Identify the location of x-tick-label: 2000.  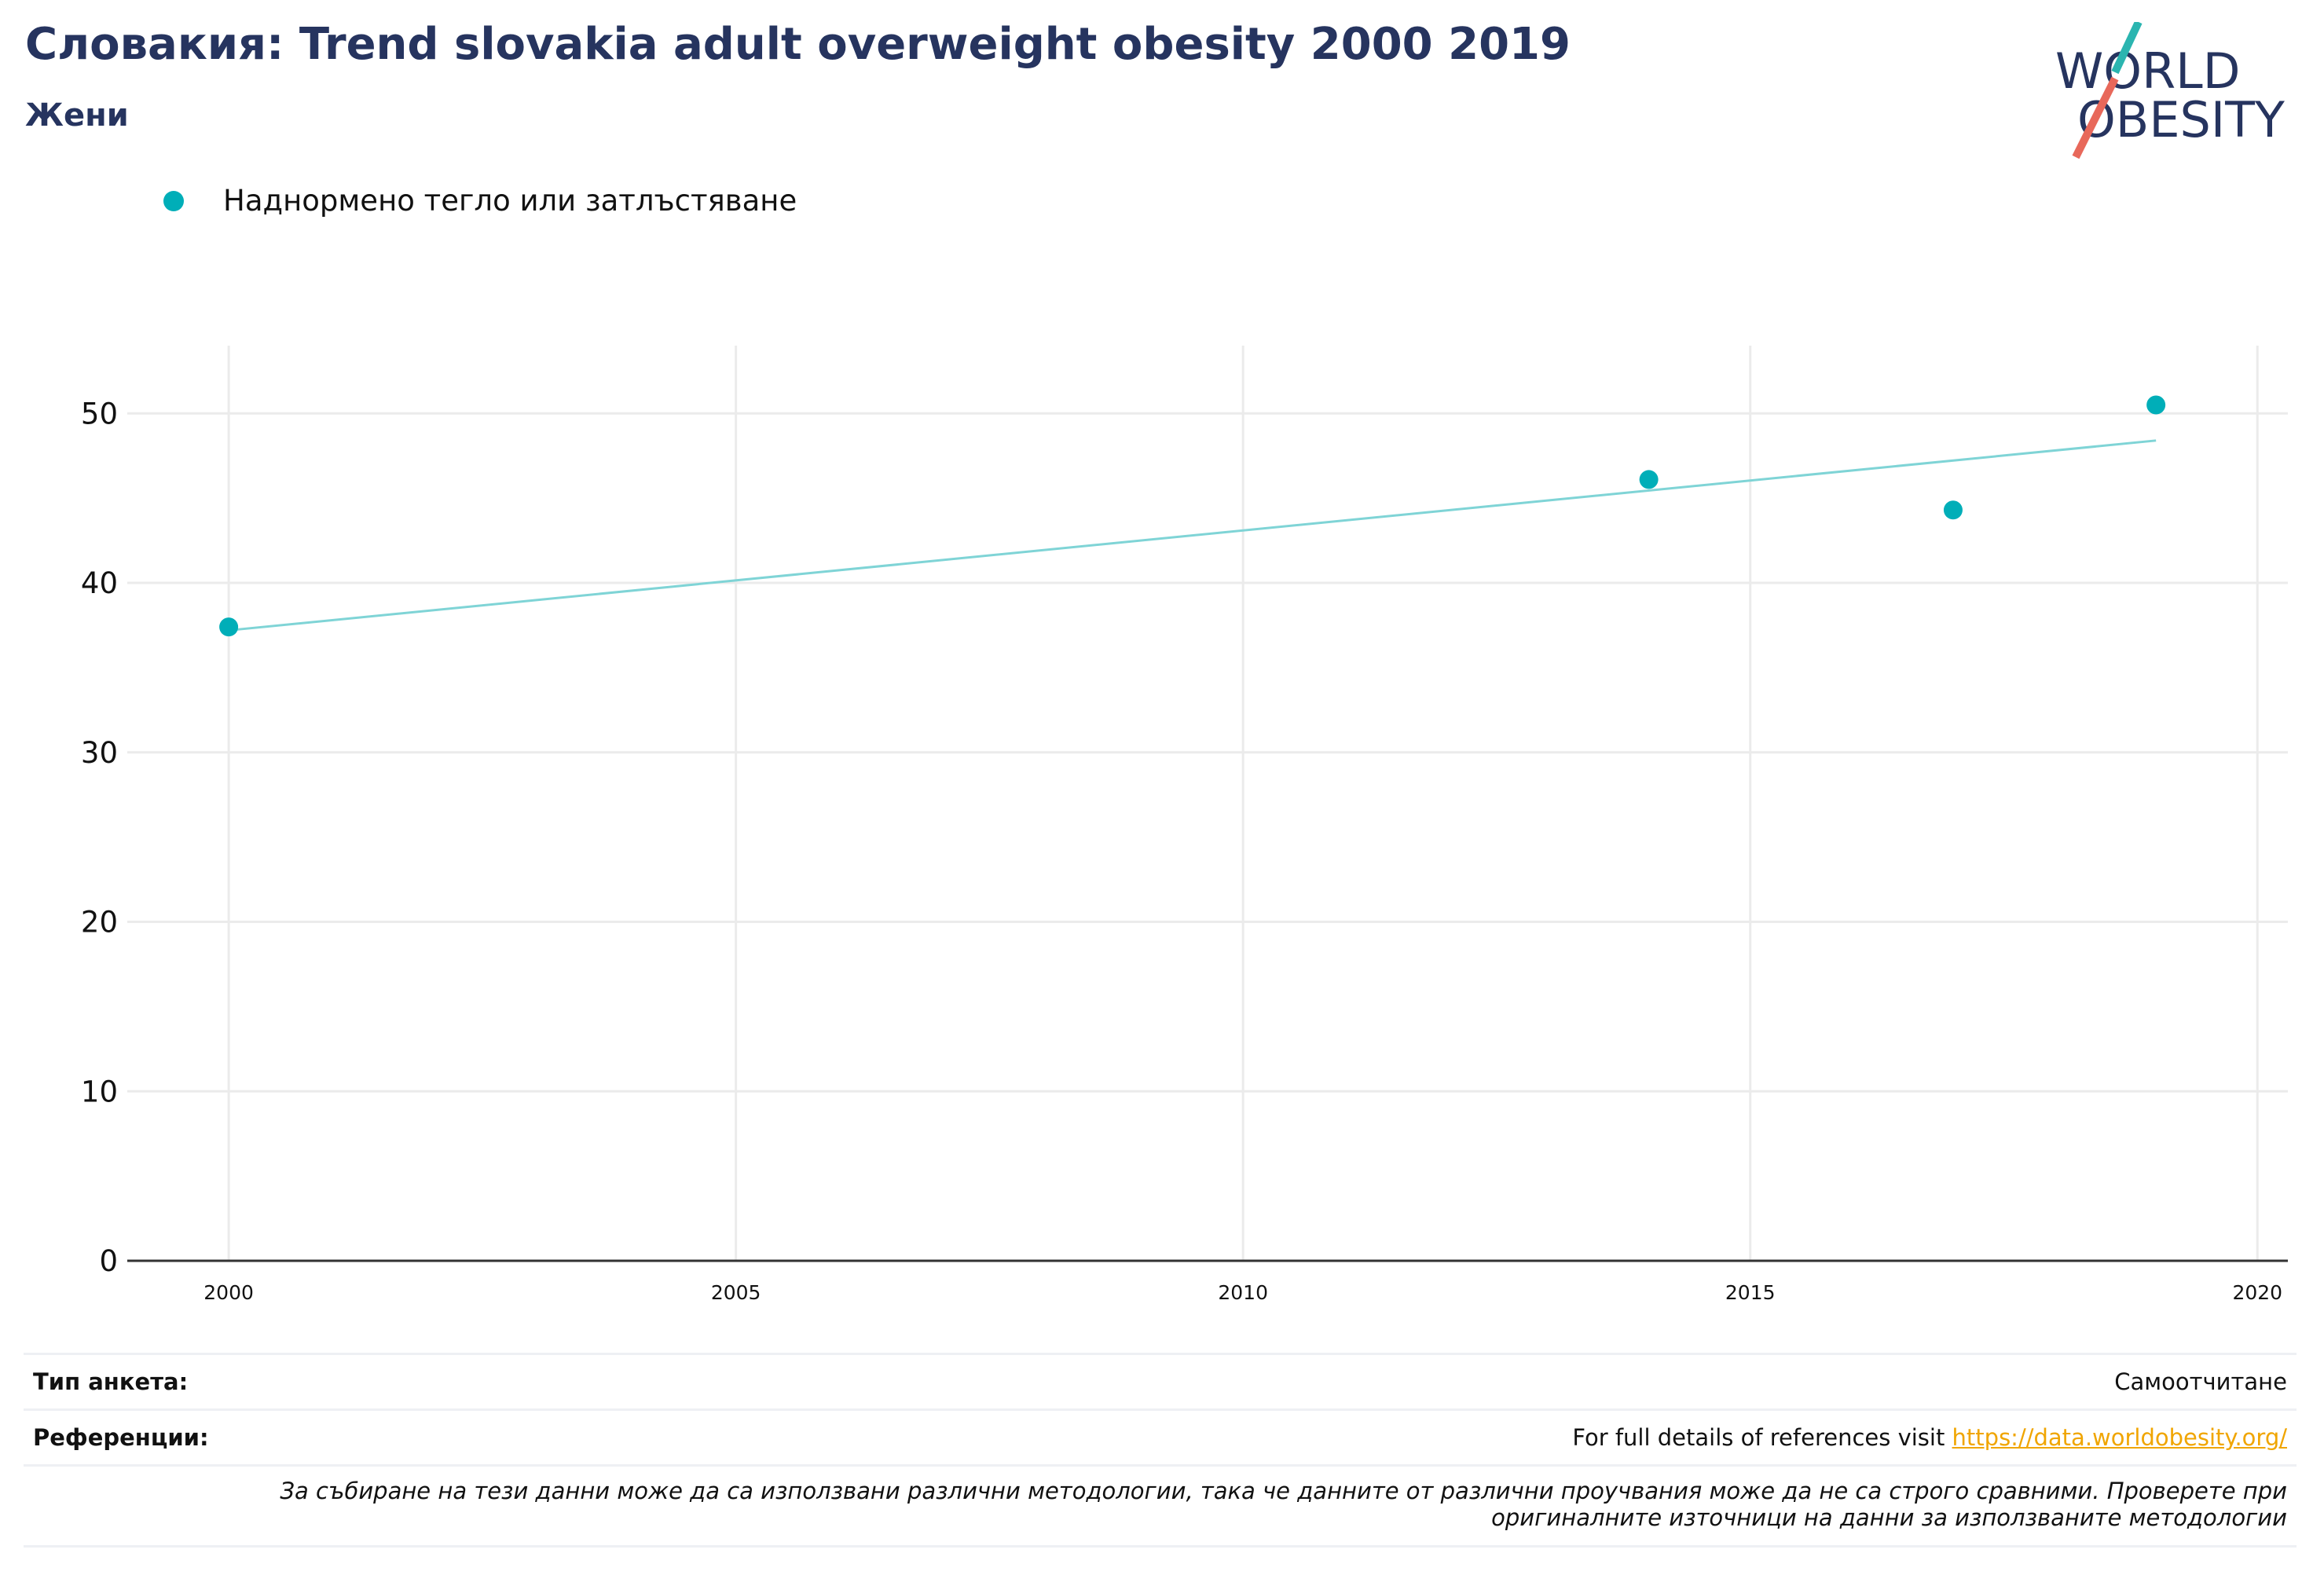
(228, 1292).